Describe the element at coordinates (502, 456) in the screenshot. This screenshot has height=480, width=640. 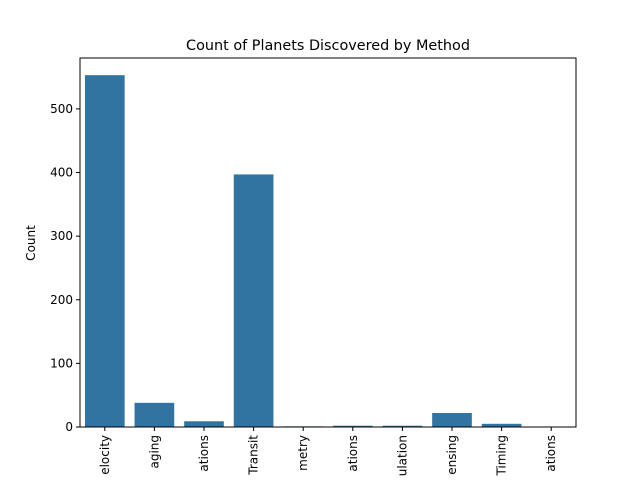
I see `x-tick-label: Timing` at that location.